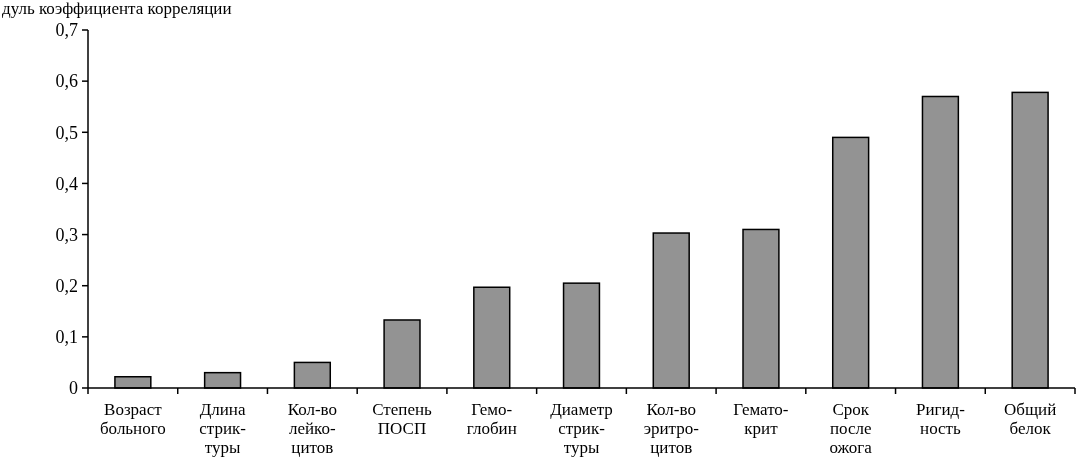 The height and width of the screenshot is (465, 1081). What do you see at coordinates (1030, 419) in the screenshot?
I see `x-tick-label: Общий белок` at bounding box center [1030, 419].